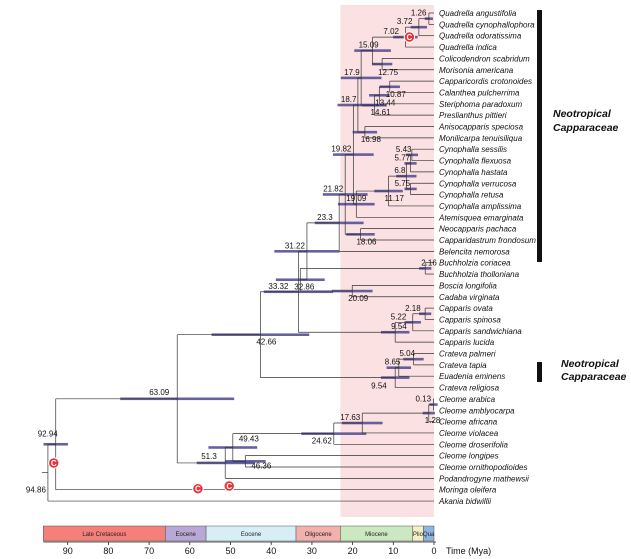  Describe the element at coordinates (464, 501) in the screenshot. I see `tip-label: Akania bidwillii` at that location.